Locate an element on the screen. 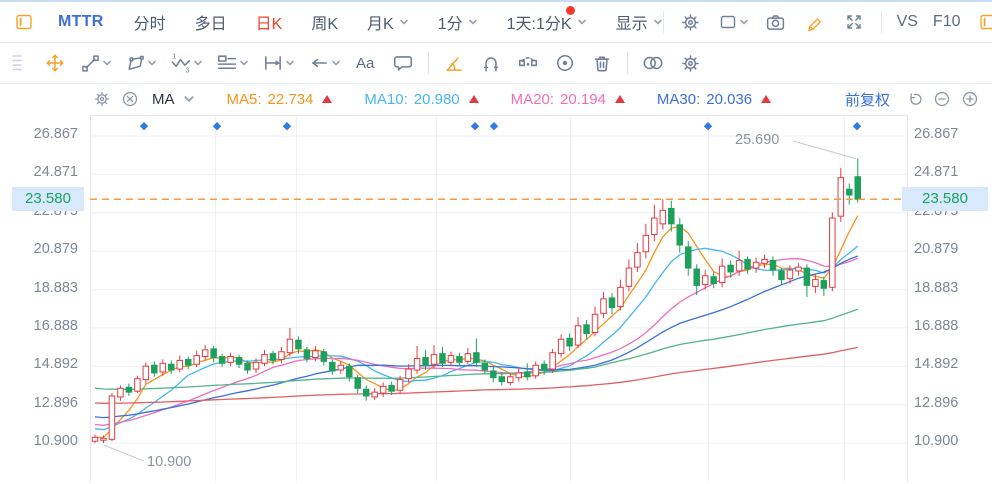 The image size is (992, 484). trendline-tool is located at coordinates (96, 63).